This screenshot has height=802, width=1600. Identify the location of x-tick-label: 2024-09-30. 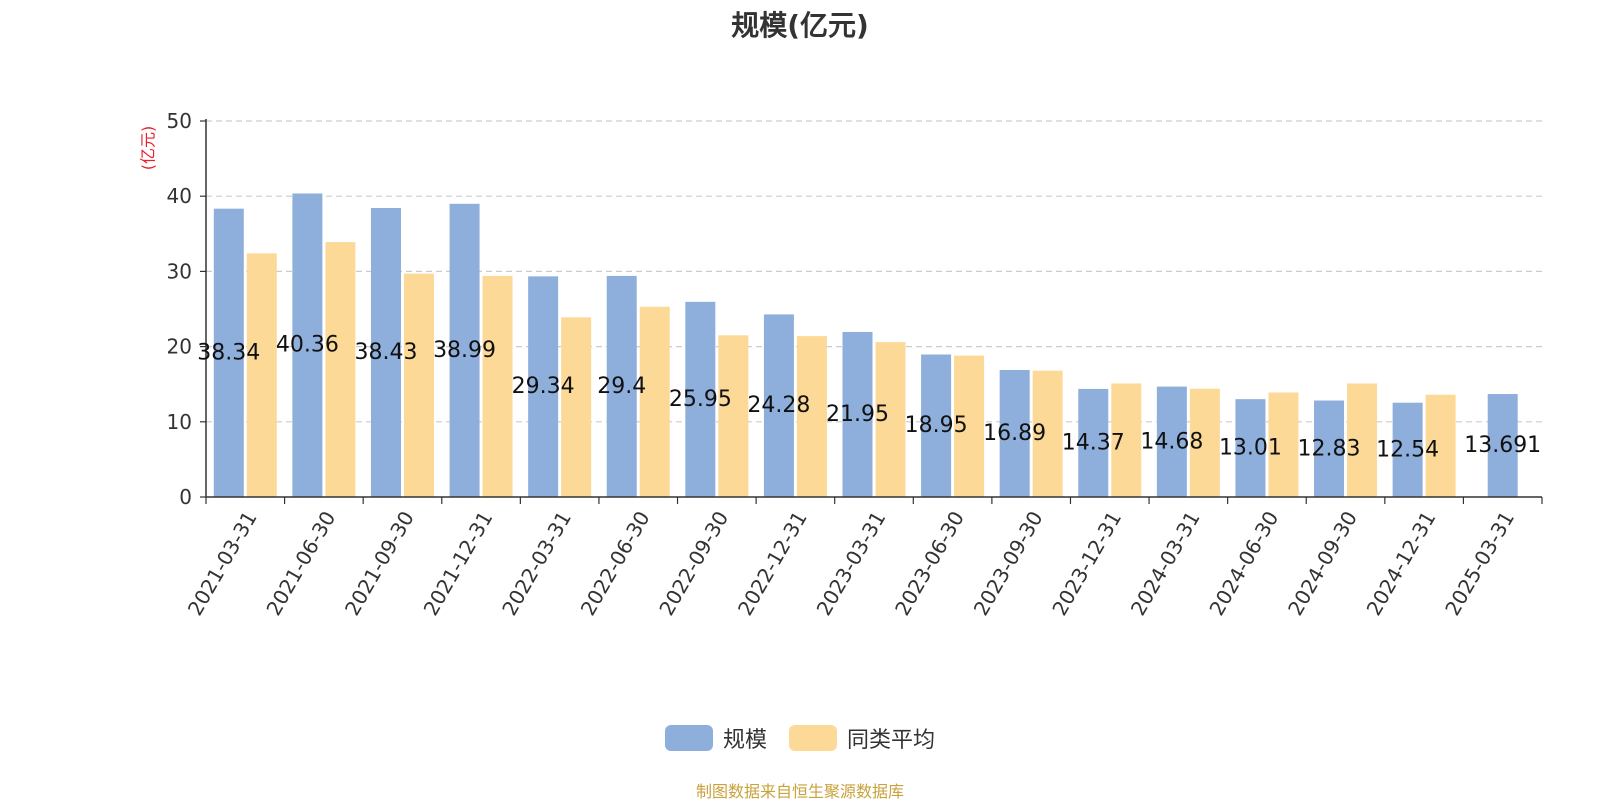
(1322, 563).